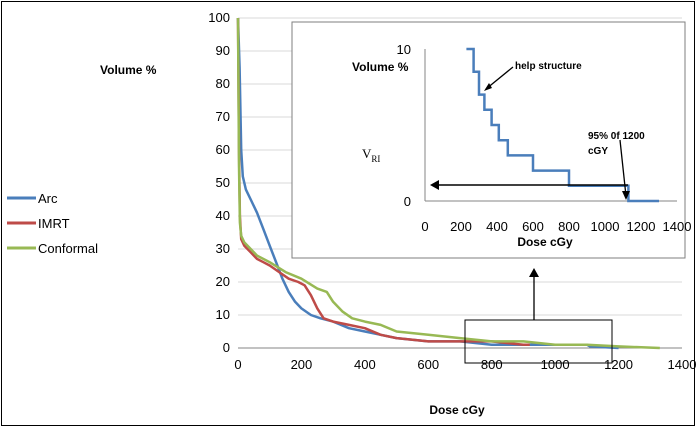 This screenshot has width=697, height=428. I want to click on main-x-axis-label: Dose cGy, so click(457, 410).